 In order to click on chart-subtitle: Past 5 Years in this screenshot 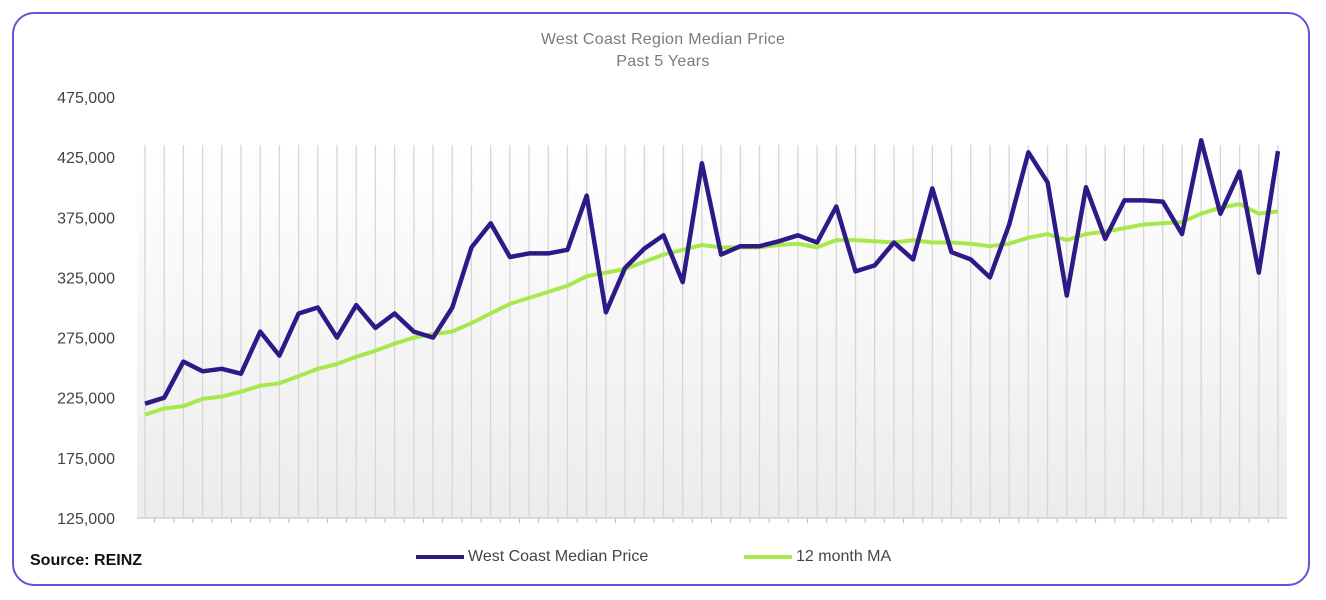, I will do `click(663, 61)`.